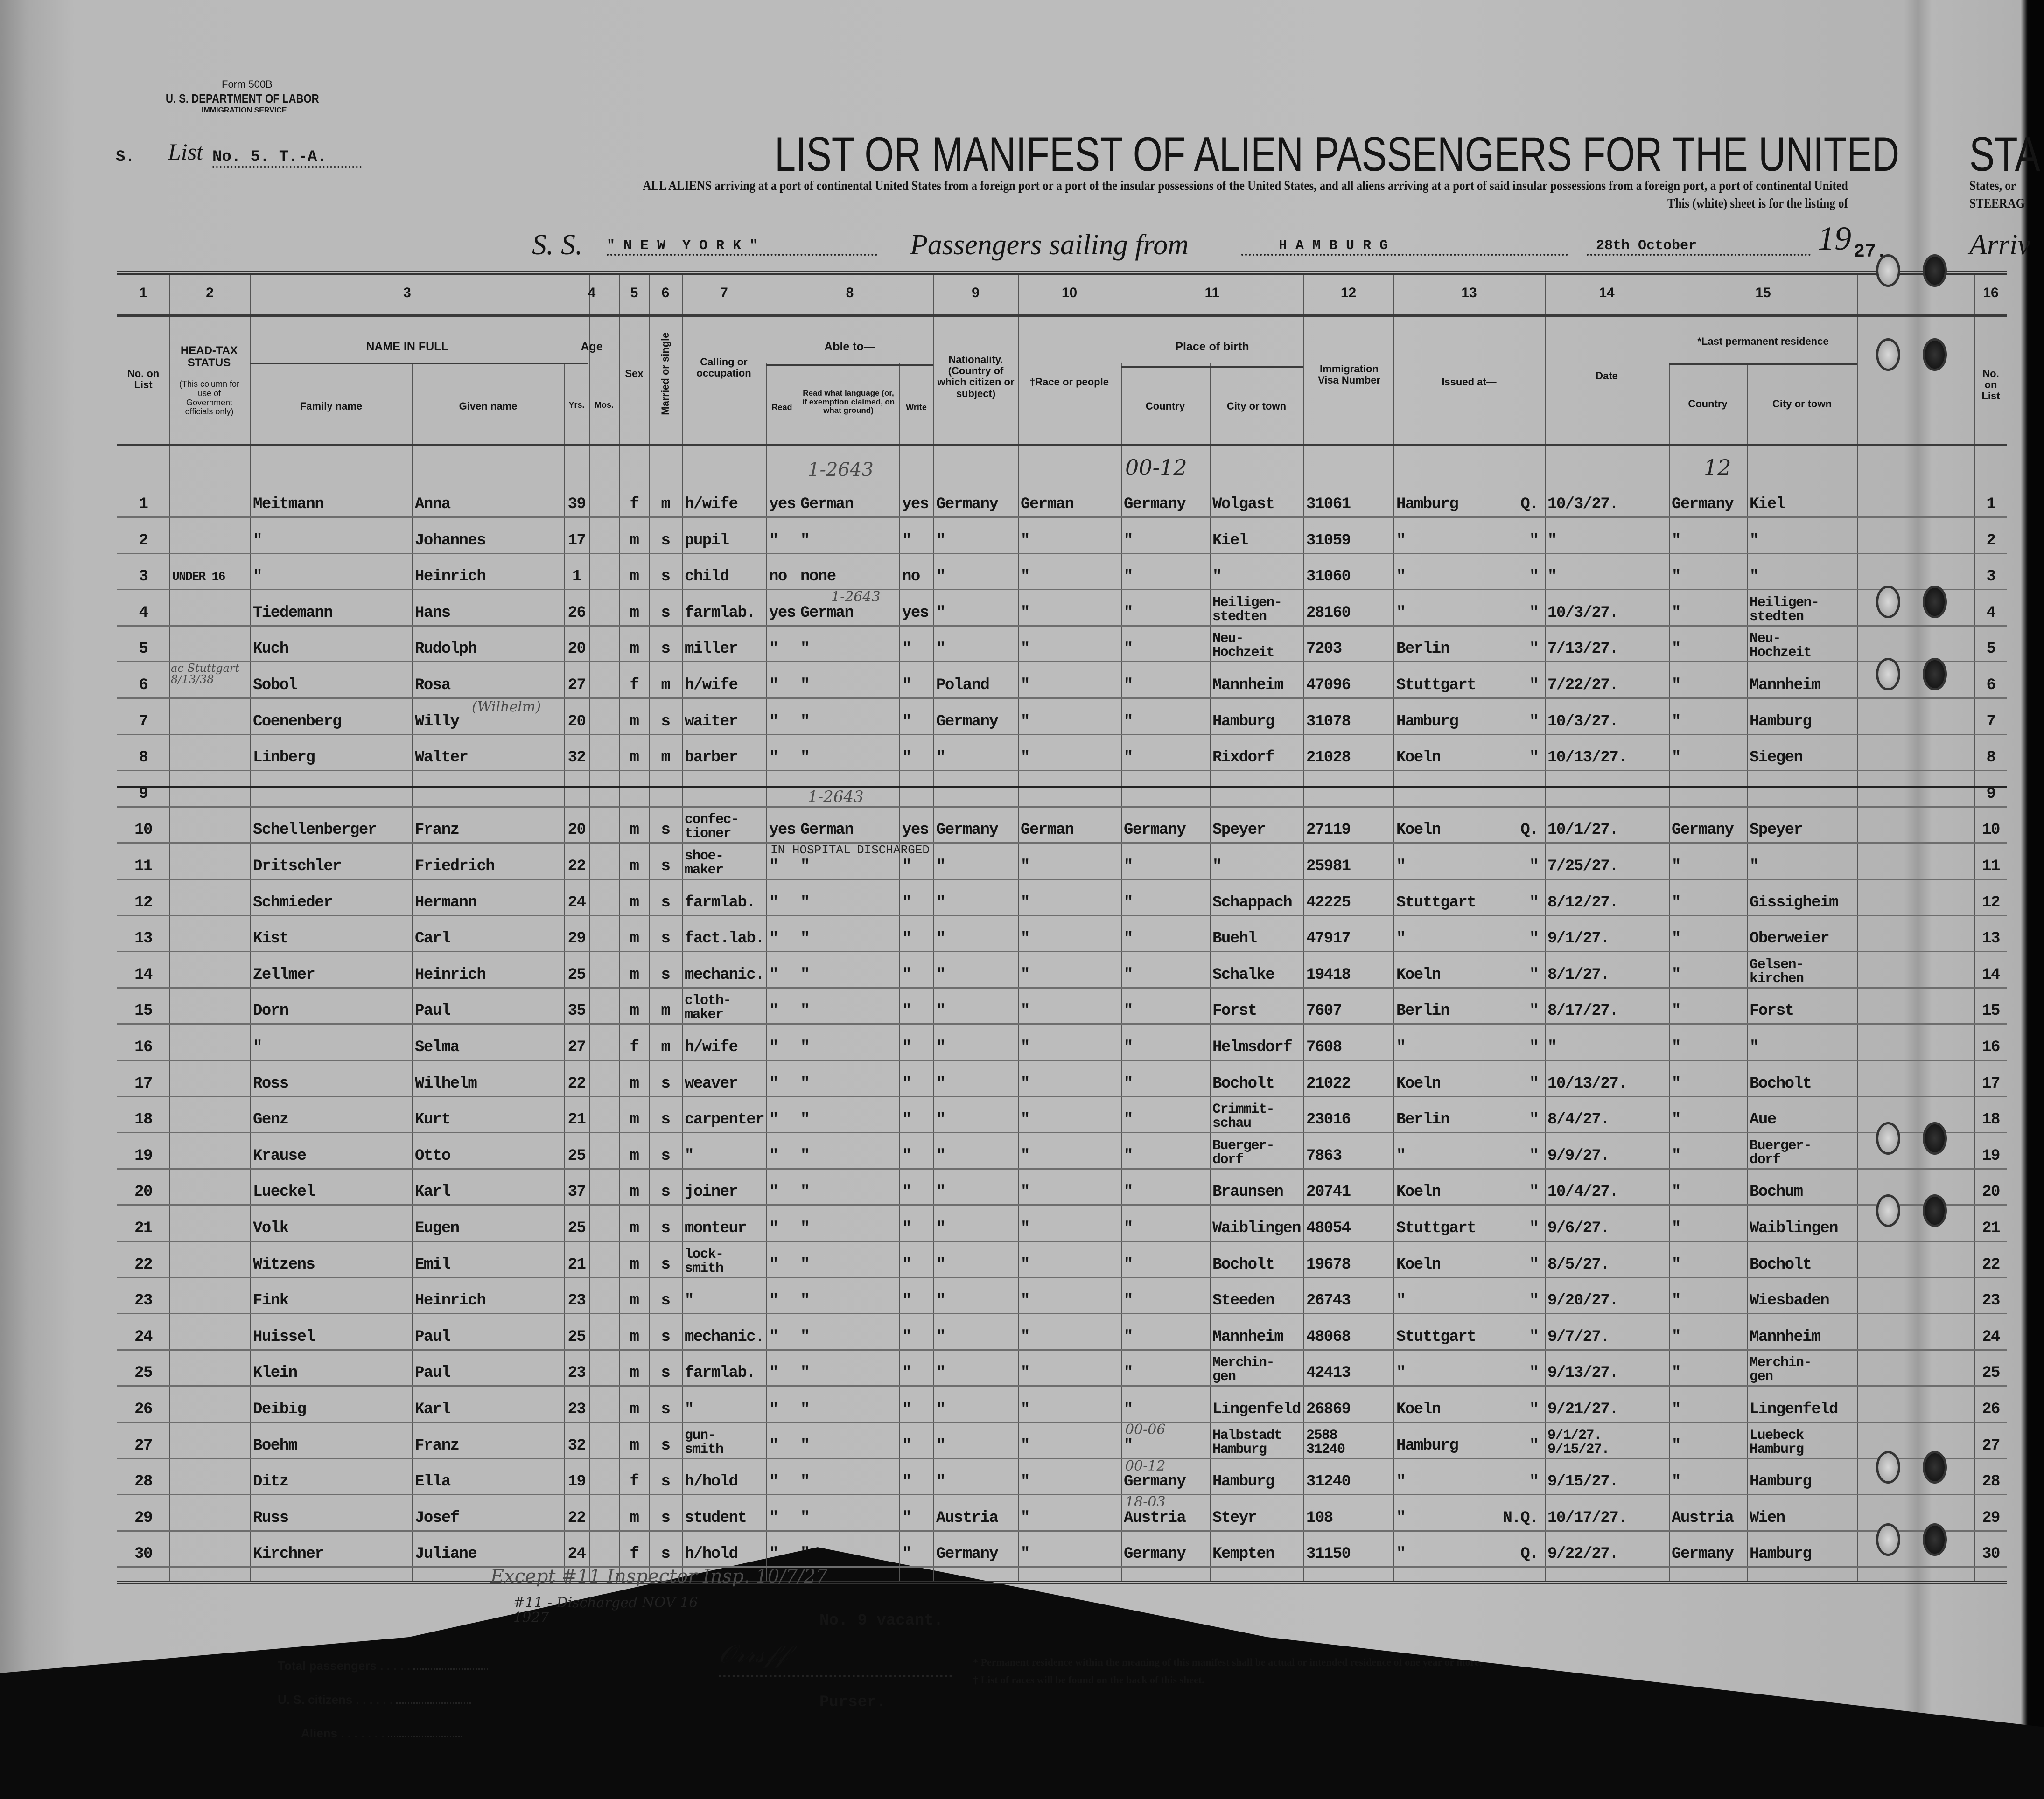 The height and width of the screenshot is (1799, 2044). Describe the element at coordinates (1534, 1445) in the screenshot. I see `issued-mark: "` at that location.